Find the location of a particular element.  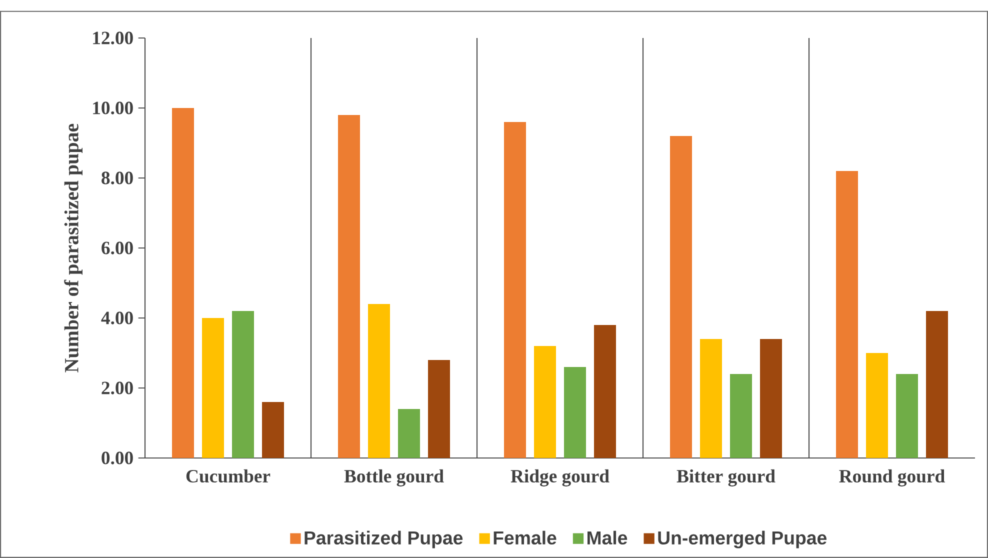

y-tick-label: 4.00 is located at coordinates (117, 318).